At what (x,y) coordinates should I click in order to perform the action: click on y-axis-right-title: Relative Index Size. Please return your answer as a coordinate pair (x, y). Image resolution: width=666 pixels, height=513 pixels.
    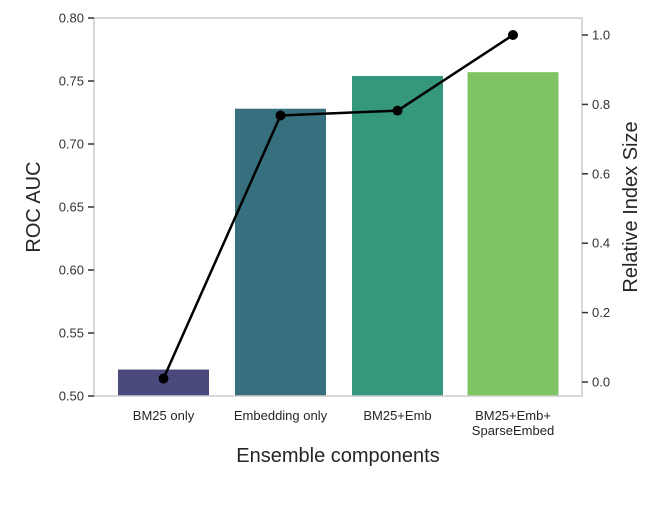
    Looking at the image, I should click on (631, 206).